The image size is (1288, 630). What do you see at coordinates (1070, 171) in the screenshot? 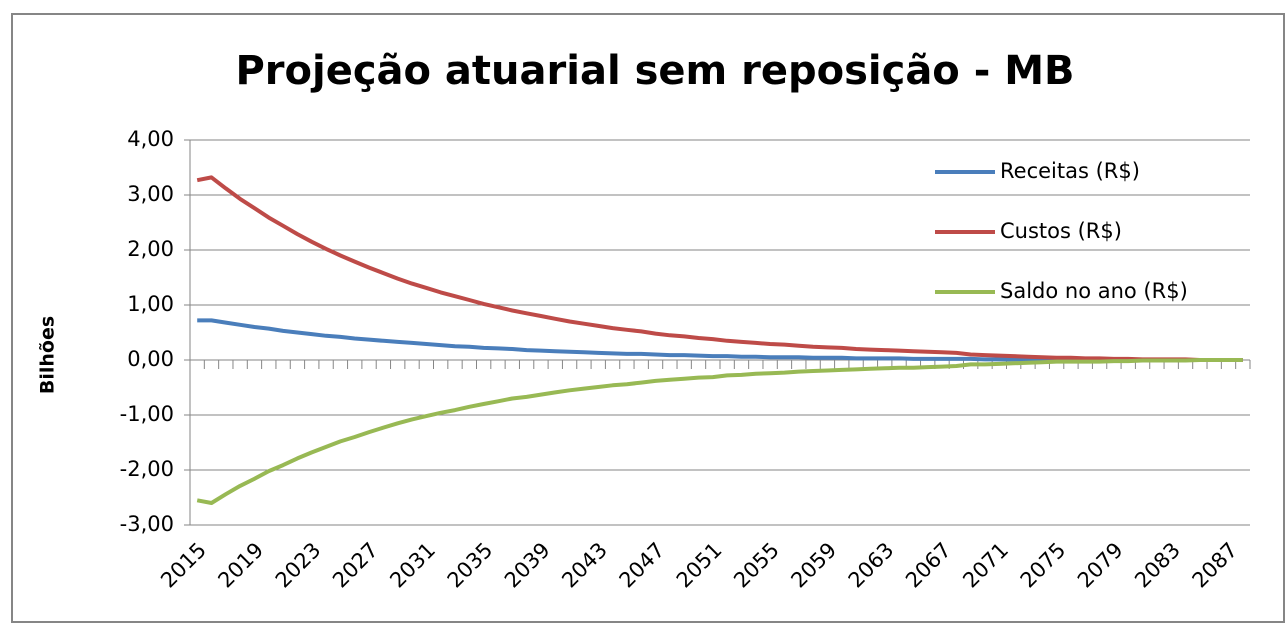
I see `legend-label: Receitas (R$)` at bounding box center [1070, 171].